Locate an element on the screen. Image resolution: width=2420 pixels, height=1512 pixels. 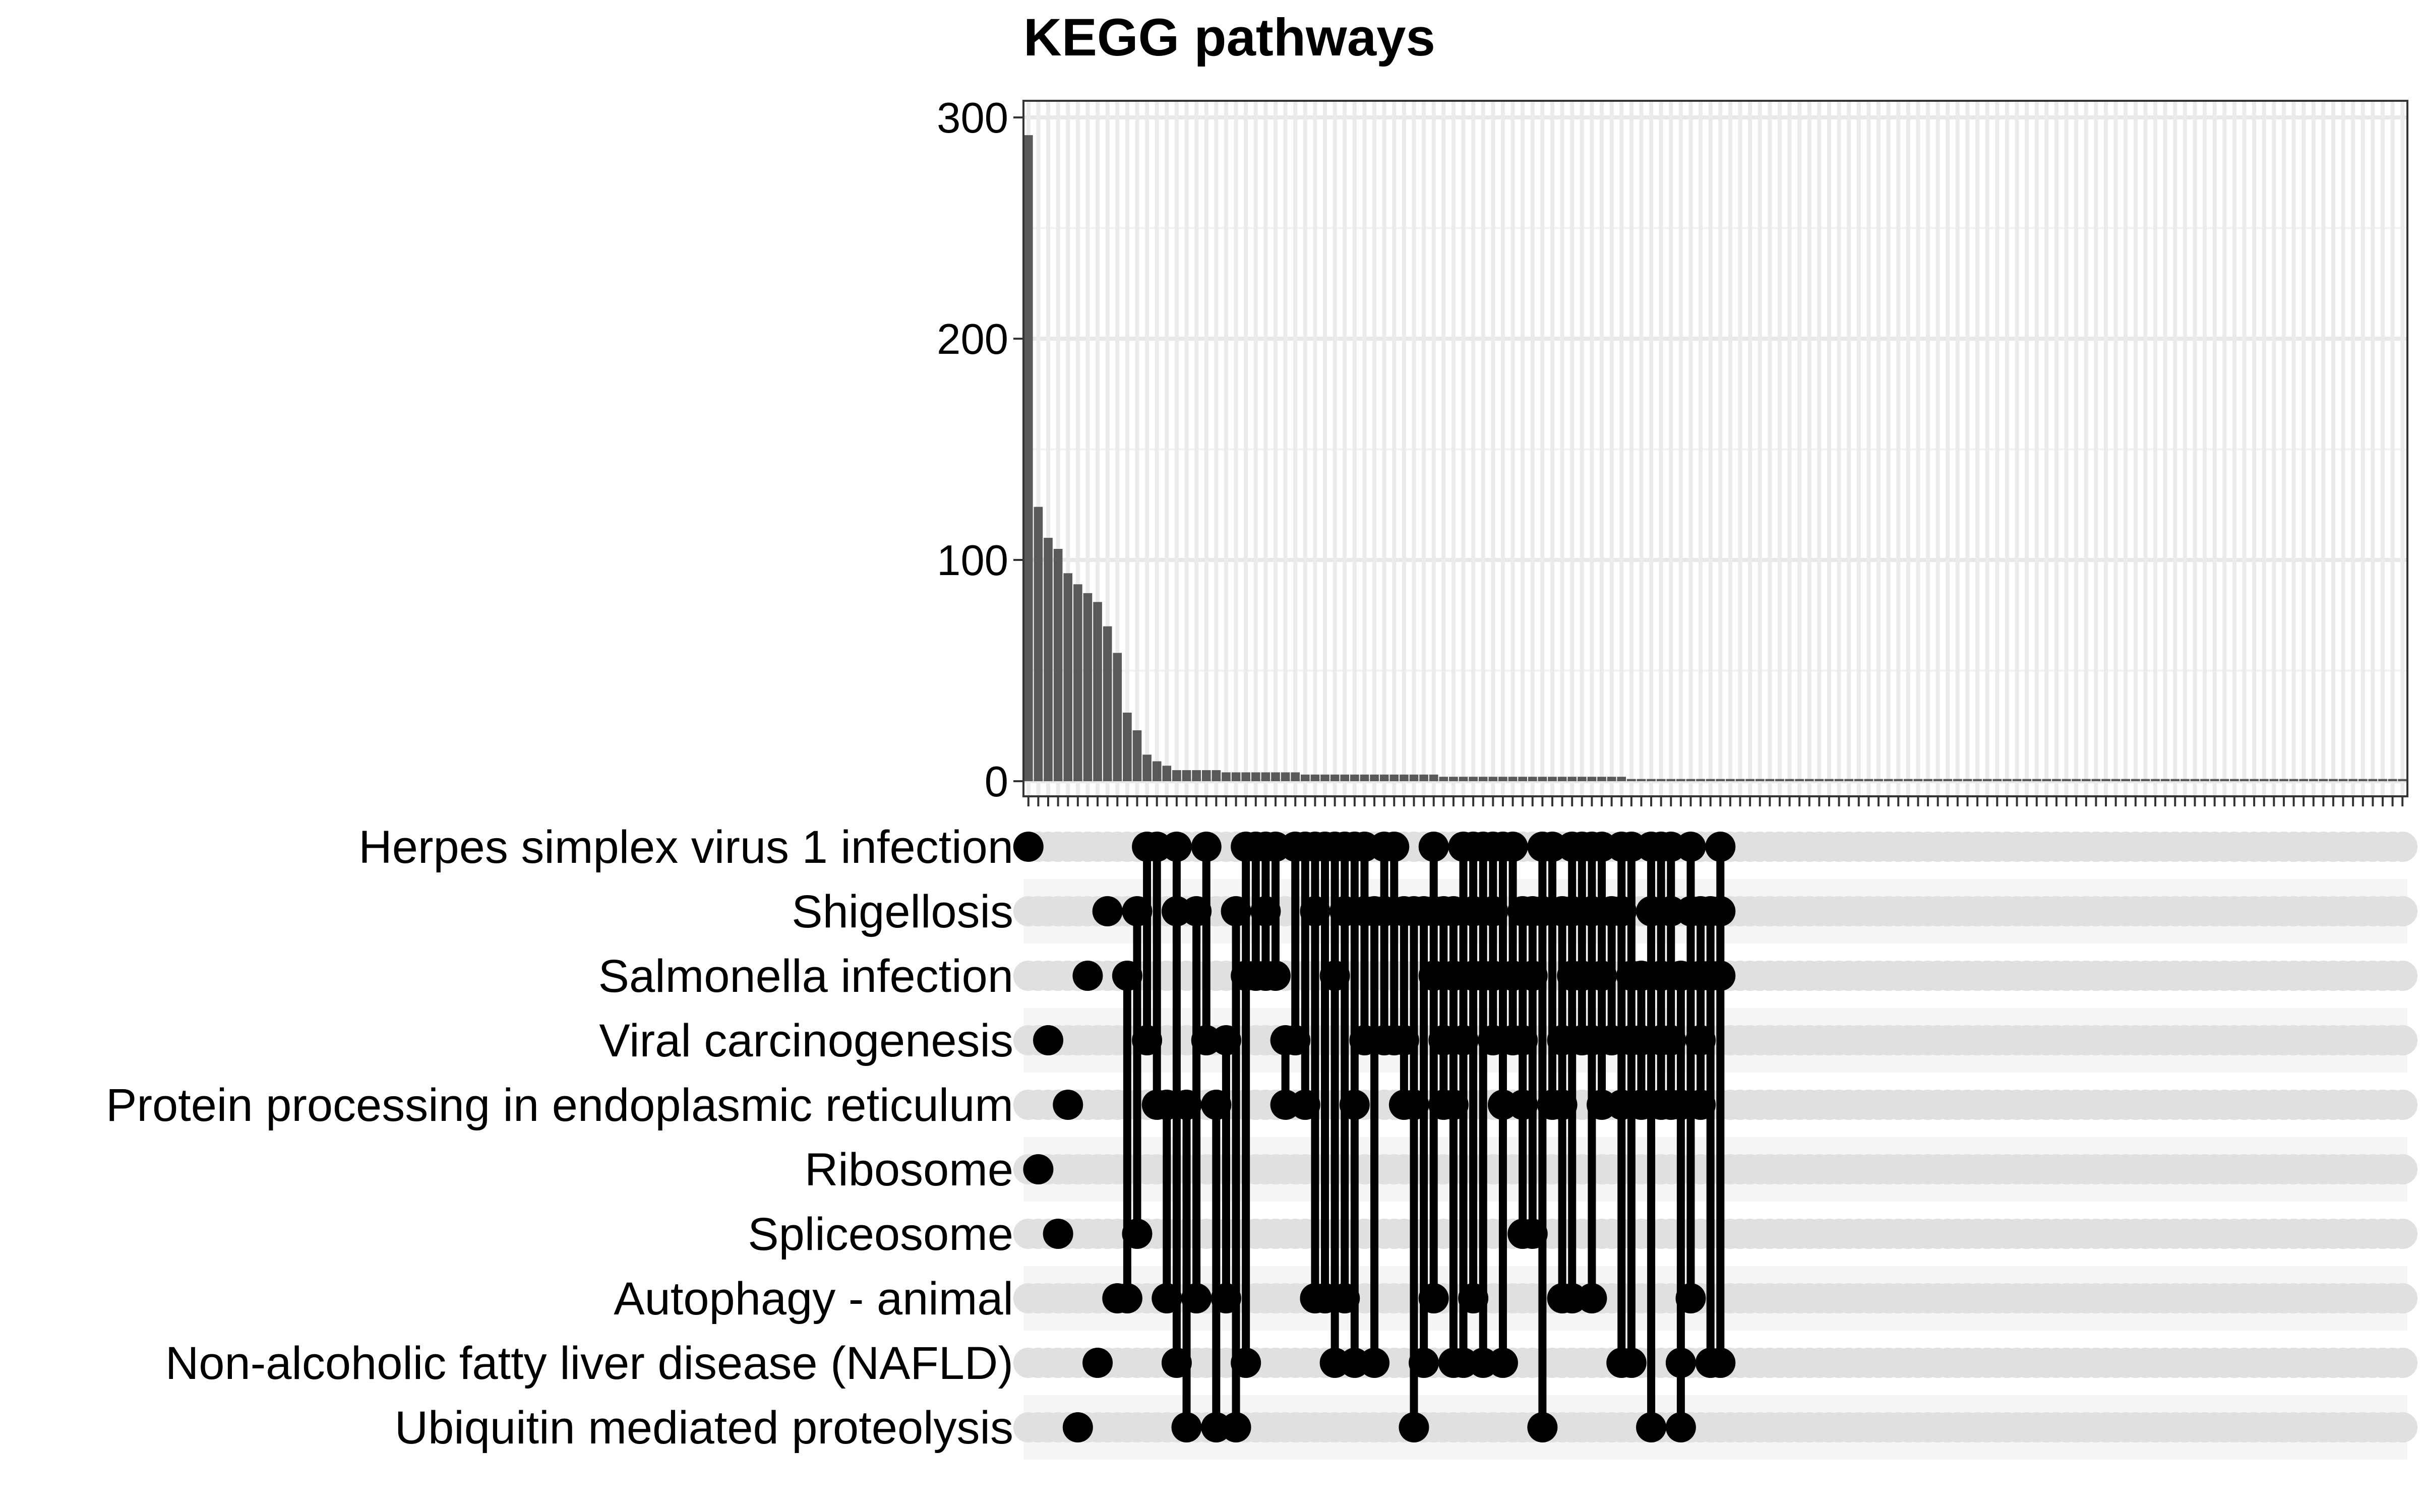
set-label: Viral carcinogenesis is located at coordinates (806, 1041).